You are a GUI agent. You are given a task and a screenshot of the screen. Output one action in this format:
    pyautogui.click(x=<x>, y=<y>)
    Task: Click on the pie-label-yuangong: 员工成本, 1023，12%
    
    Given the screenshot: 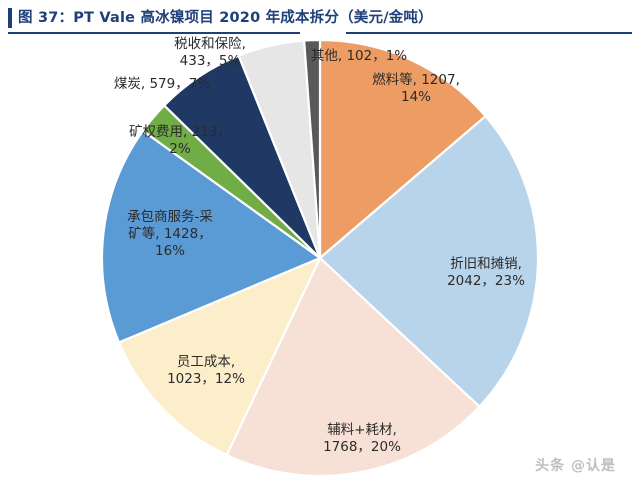 What is the action you would take?
    pyautogui.click(x=206, y=371)
    